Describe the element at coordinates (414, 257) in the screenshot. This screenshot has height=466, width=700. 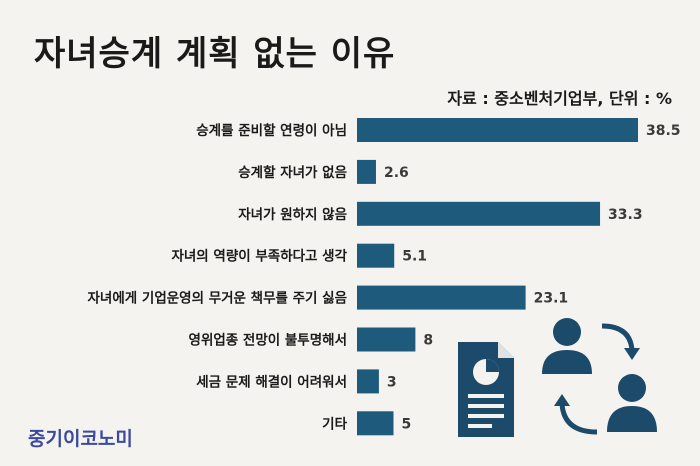
I see `value-label: 5.1` at that location.